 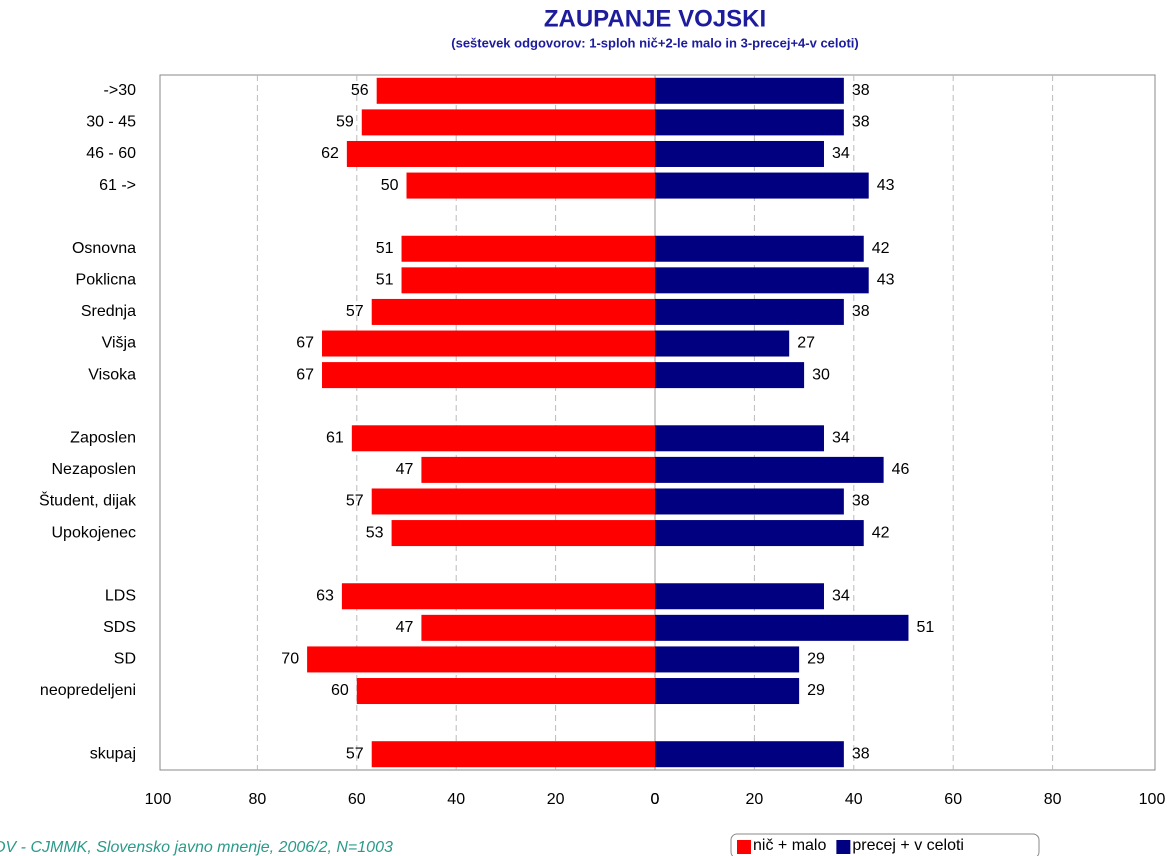 What do you see at coordinates (108, 311) in the screenshot?
I see `y-tick-label: Srednja` at bounding box center [108, 311].